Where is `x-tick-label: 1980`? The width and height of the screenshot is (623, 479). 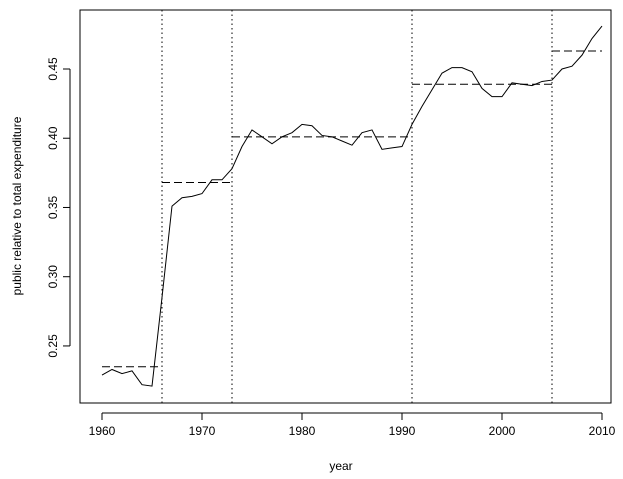 x-tick-label: 1980 is located at coordinates (302, 431).